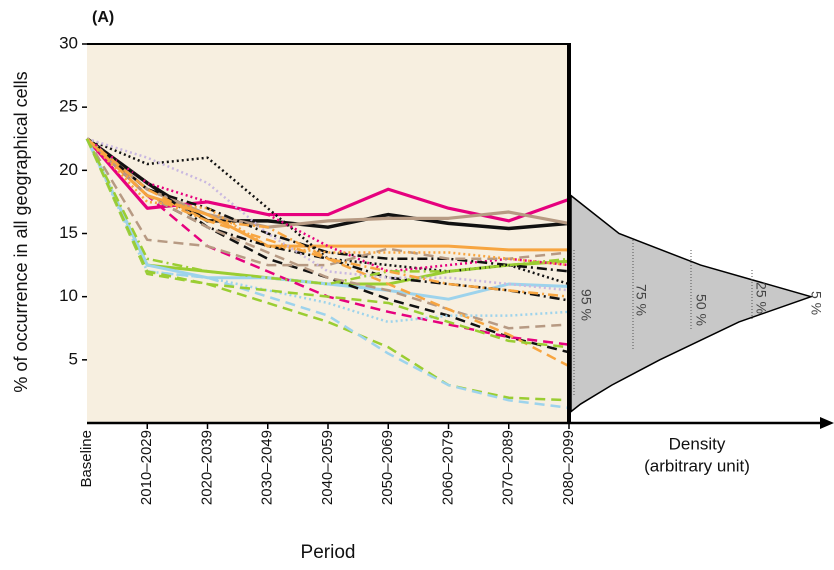 The height and width of the screenshot is (570, 834). Describe the element at coordinates (146, 467) in the screenshot. I see `x-tick-label: 2010–2029` at that location.